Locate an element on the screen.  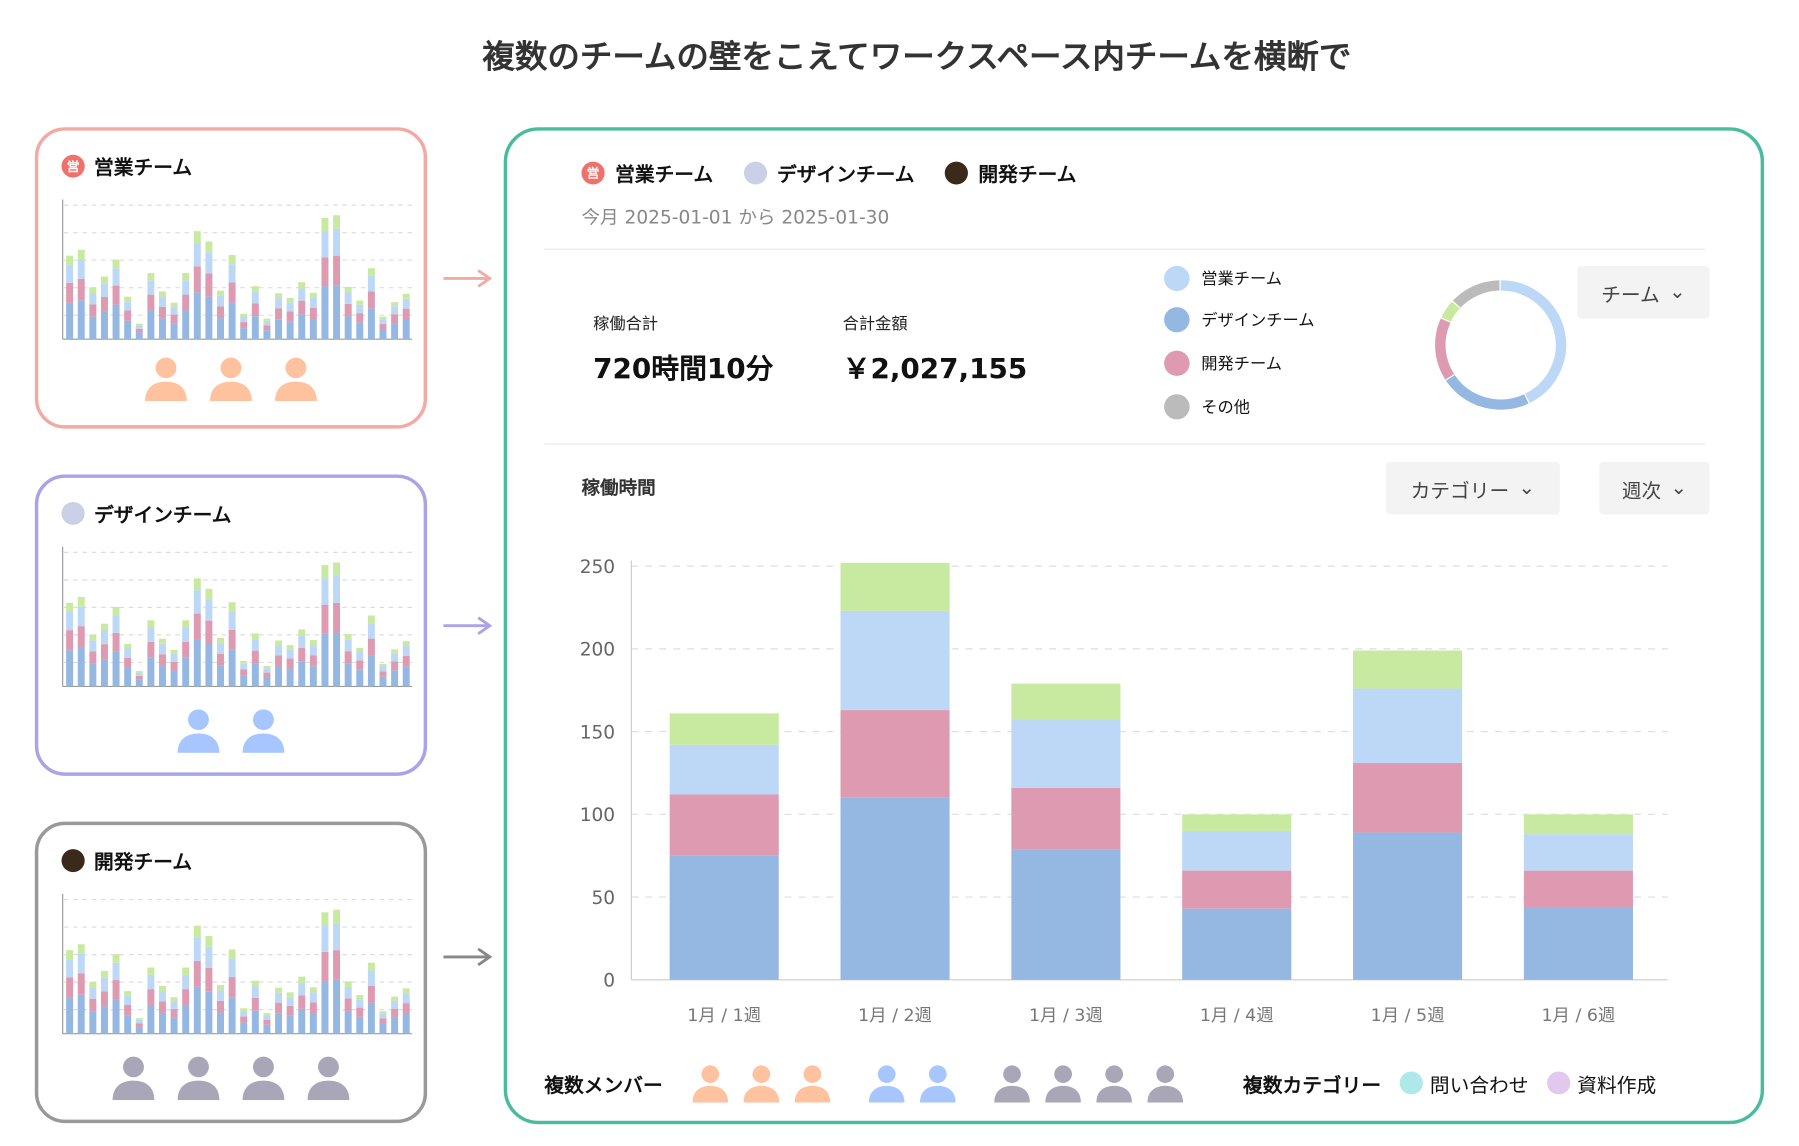
team-chip-dev: 開発チーム is located at coordinates (1010, 172).